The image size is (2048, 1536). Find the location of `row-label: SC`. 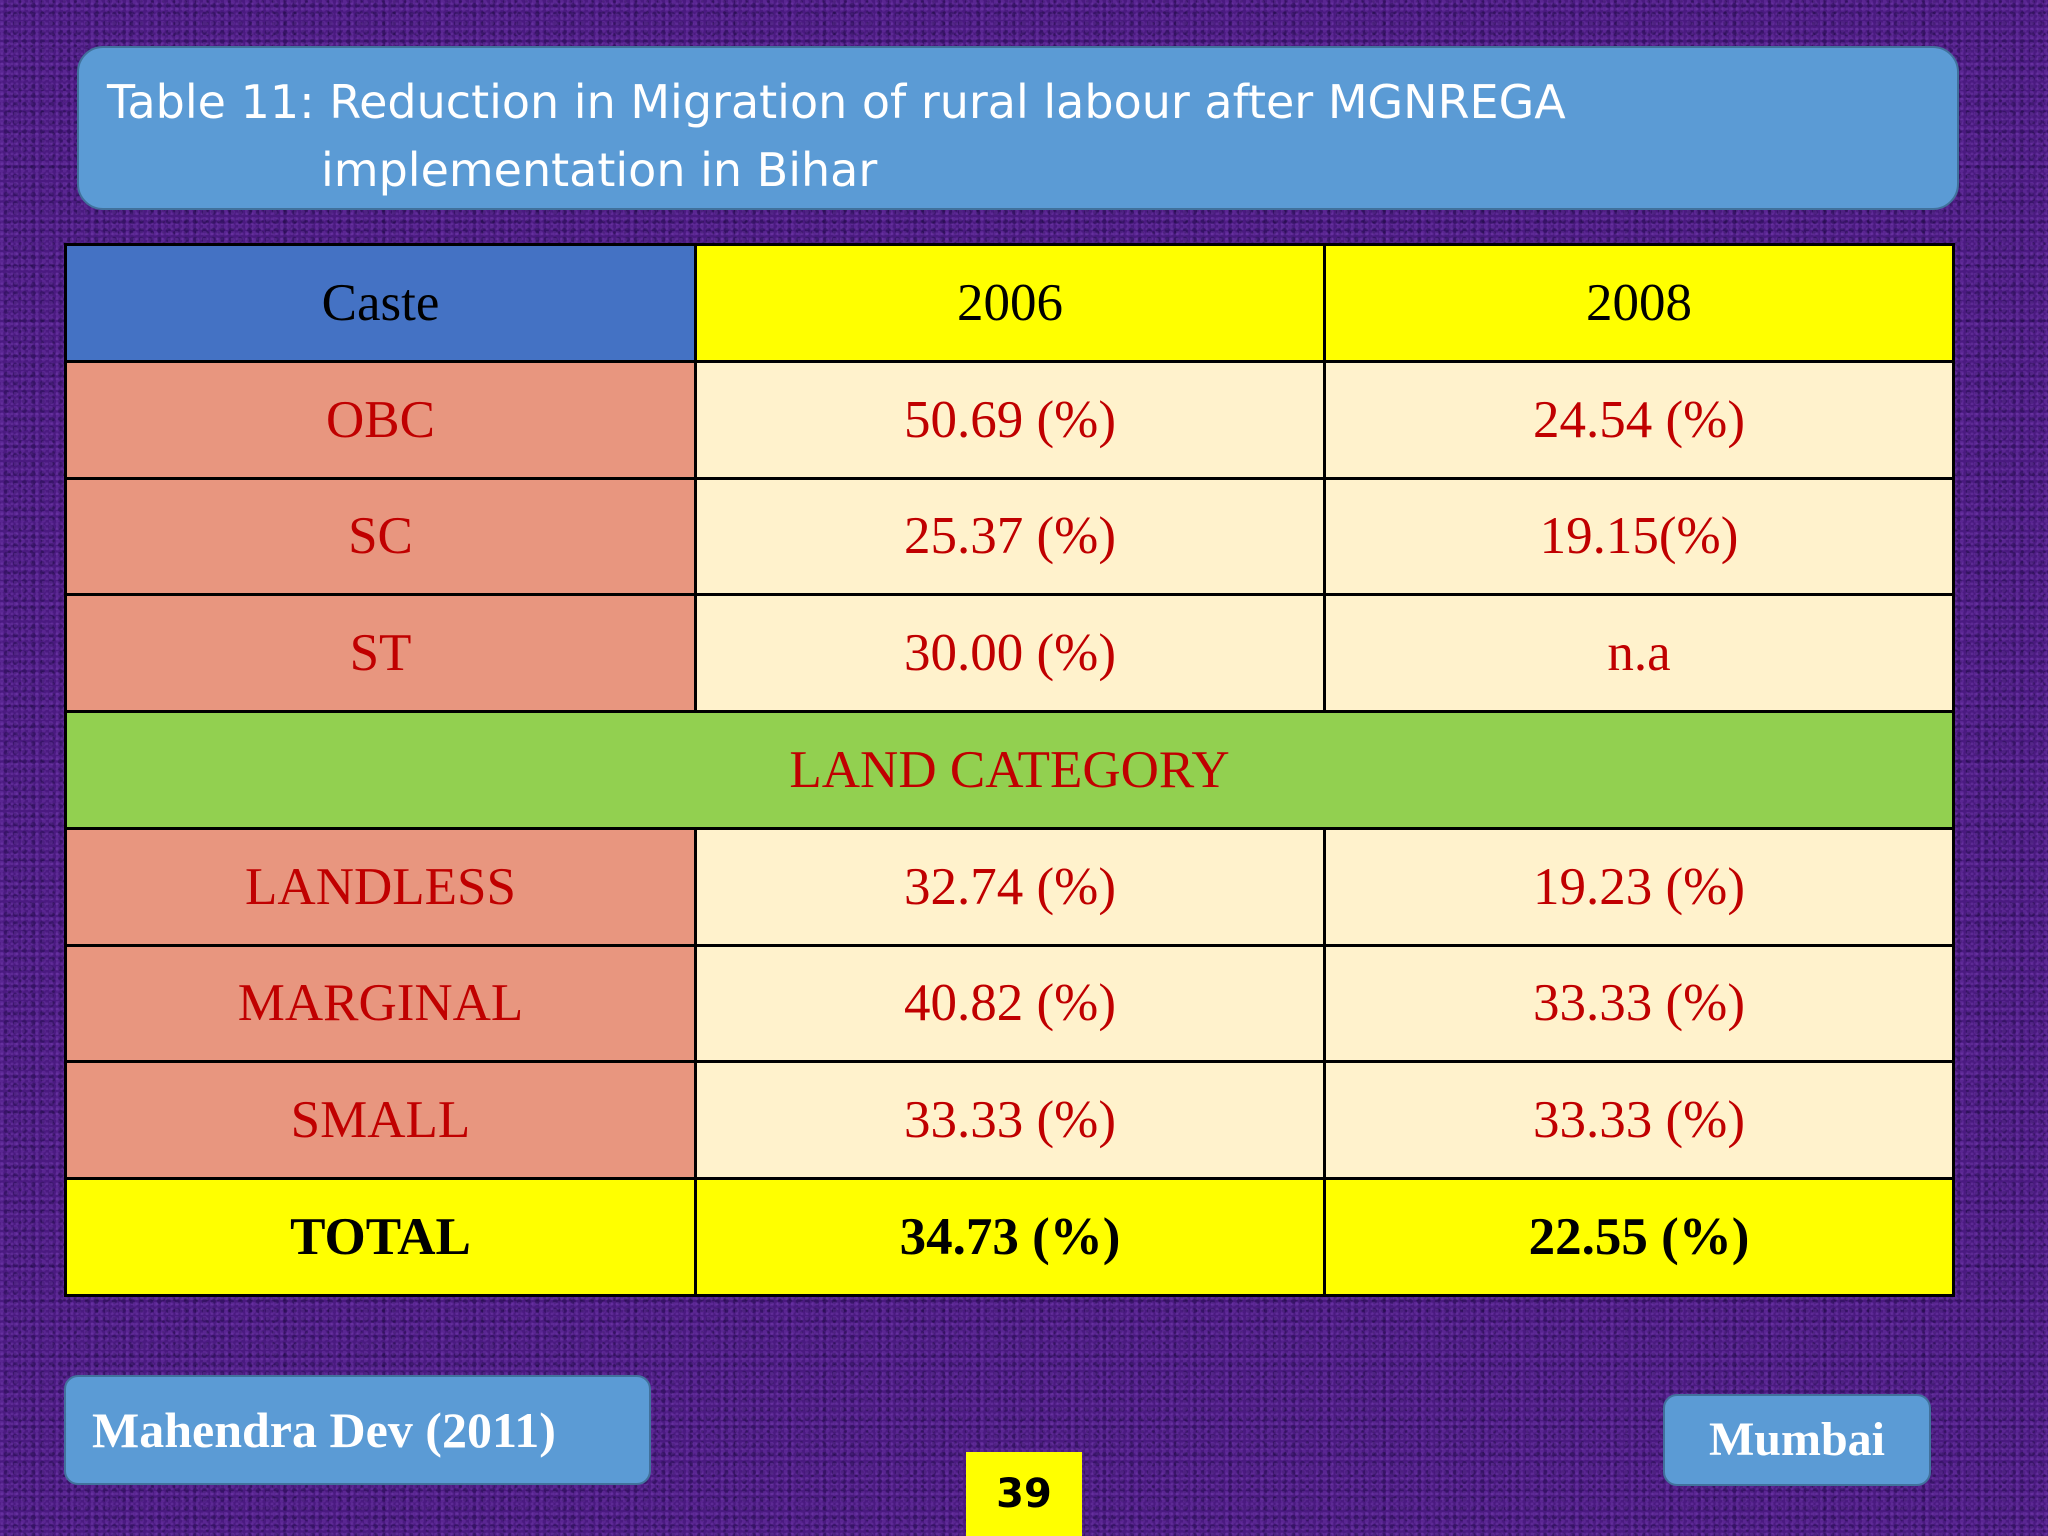

row-label: SC is located at coordinates (380, 536).